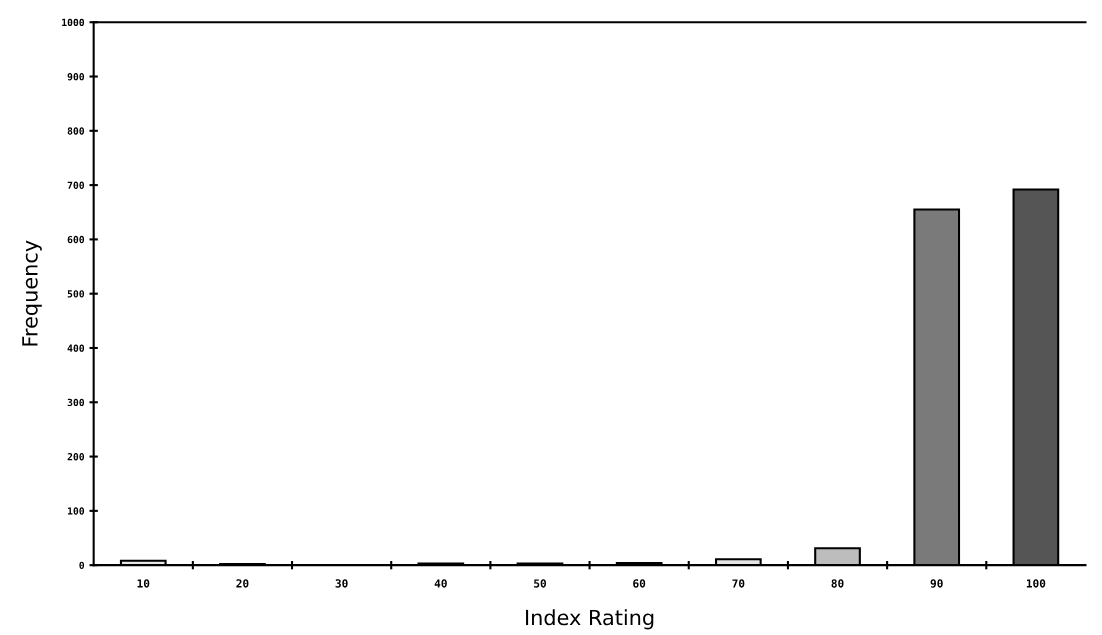 The width and height of the screenshot is (1102, 635). Describe the element at coordinates (76, 131) in the screenshot. I see `y-tick-label: 800` at that location.